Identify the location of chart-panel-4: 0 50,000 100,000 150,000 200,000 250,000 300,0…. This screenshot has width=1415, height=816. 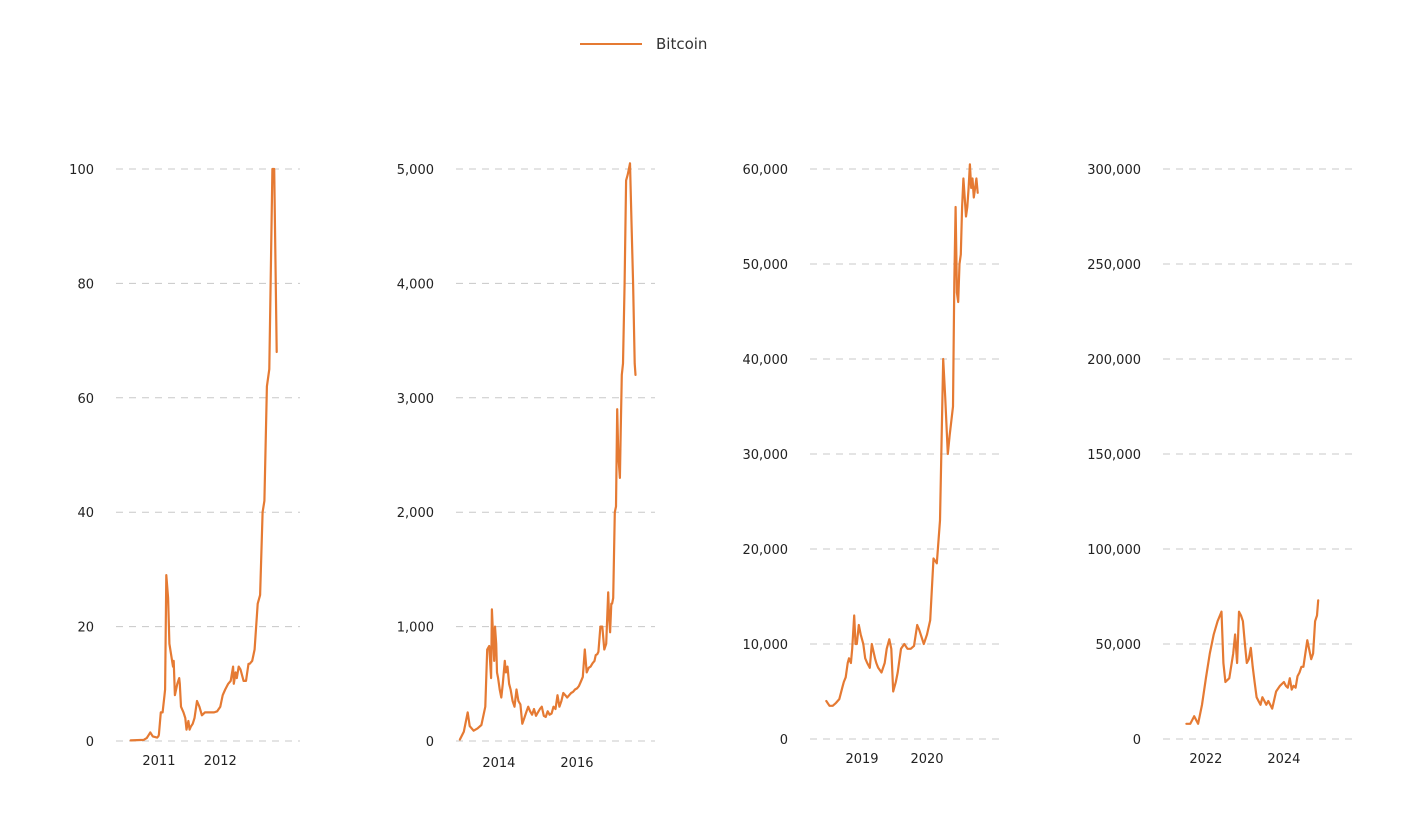
(1222, 465).